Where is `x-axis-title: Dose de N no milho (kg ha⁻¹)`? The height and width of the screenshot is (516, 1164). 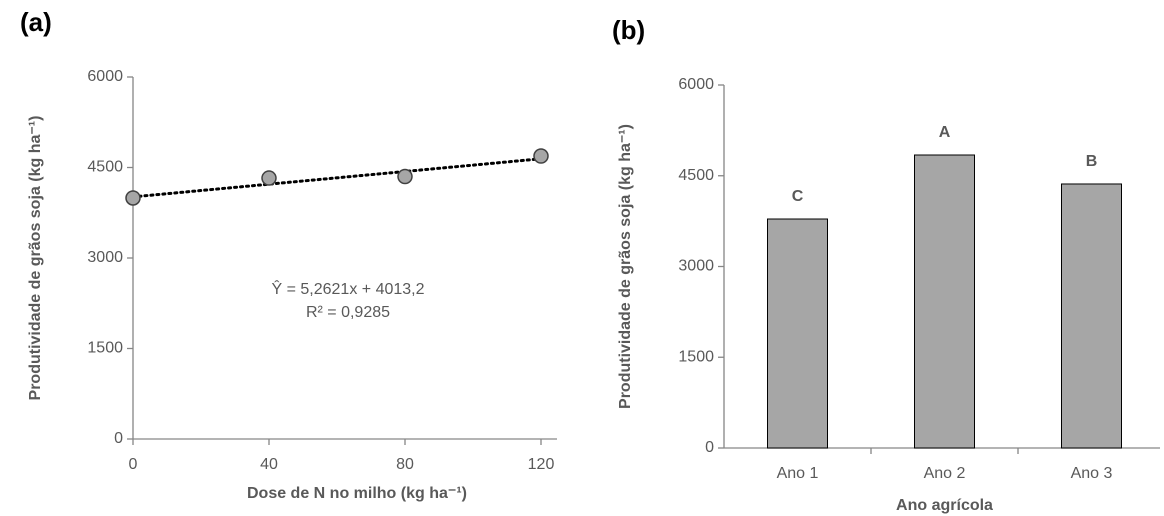
x-axis-title: Dose de N no milho (kg ha⁻¹) is located at coordinates (357, 493).